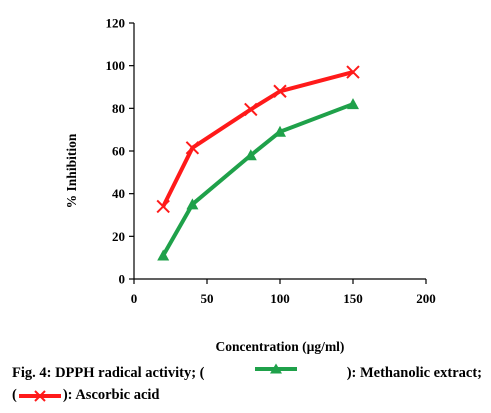 Image resolution: width=491 pixels, height=413 pixels. Describe the element at coordinates (207, 298) in the screenshot. I see `x-tick-label: 50` at that location.